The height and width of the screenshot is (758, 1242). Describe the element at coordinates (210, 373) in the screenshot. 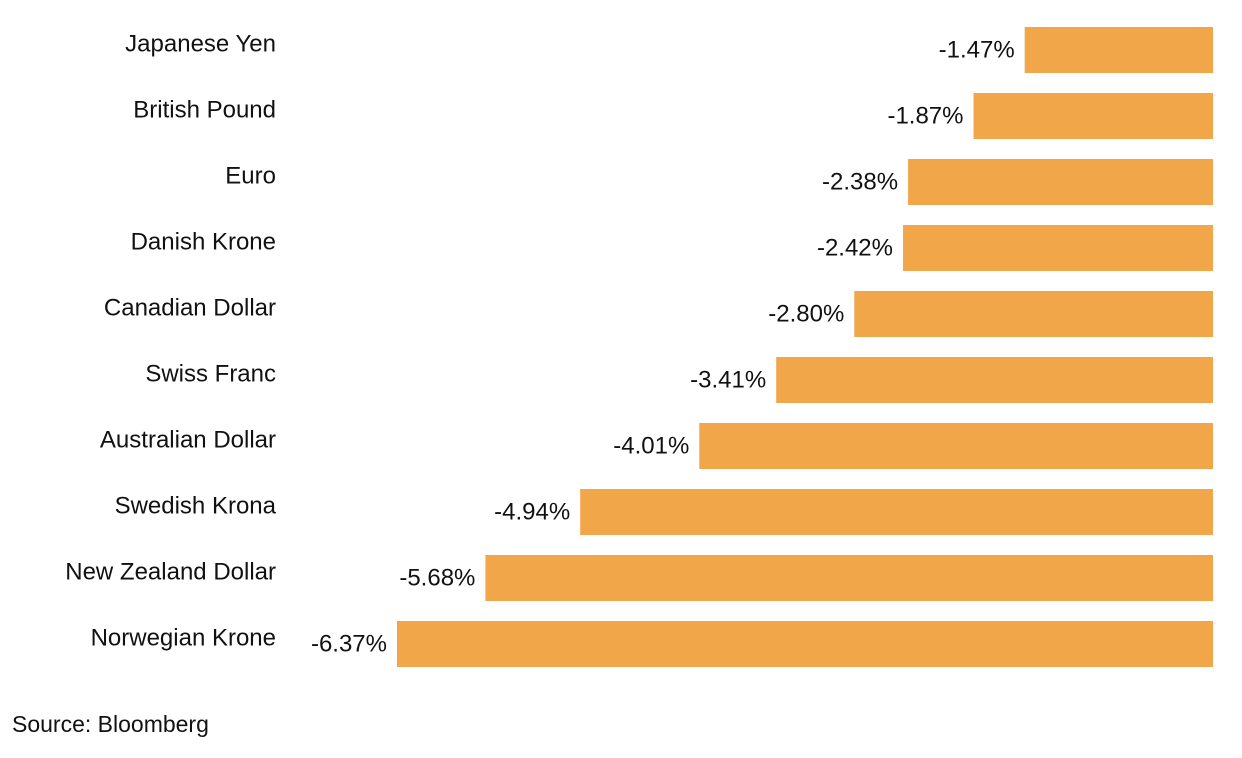

I see `category-label: Swiss Franc` at that location.